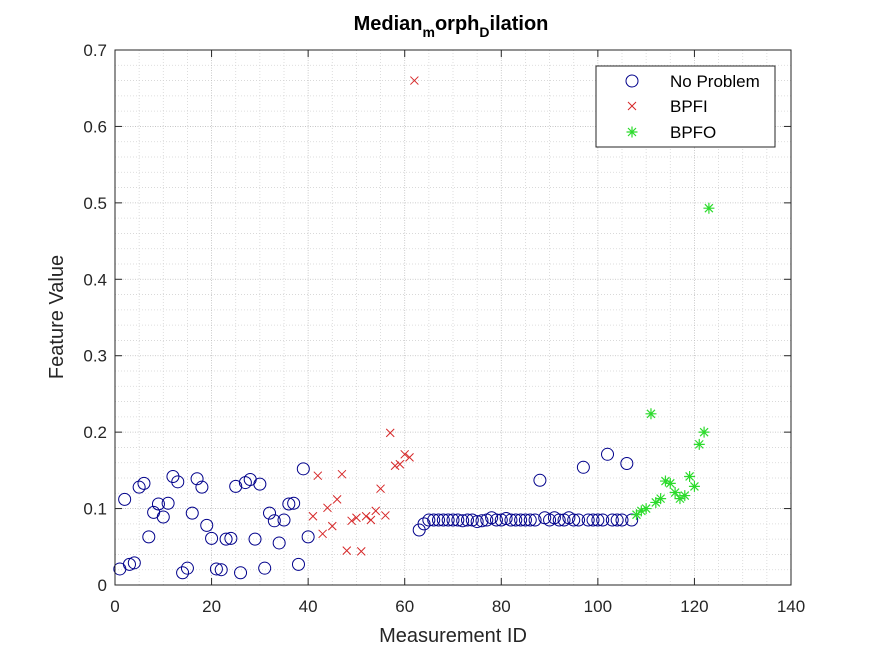  Describe the element at coordinates (95, 318) in the screenshot. I see `y-tick-labels: 0 0.1 0.2 0.3 0.4 0.5 0.6 0.7` at that location.